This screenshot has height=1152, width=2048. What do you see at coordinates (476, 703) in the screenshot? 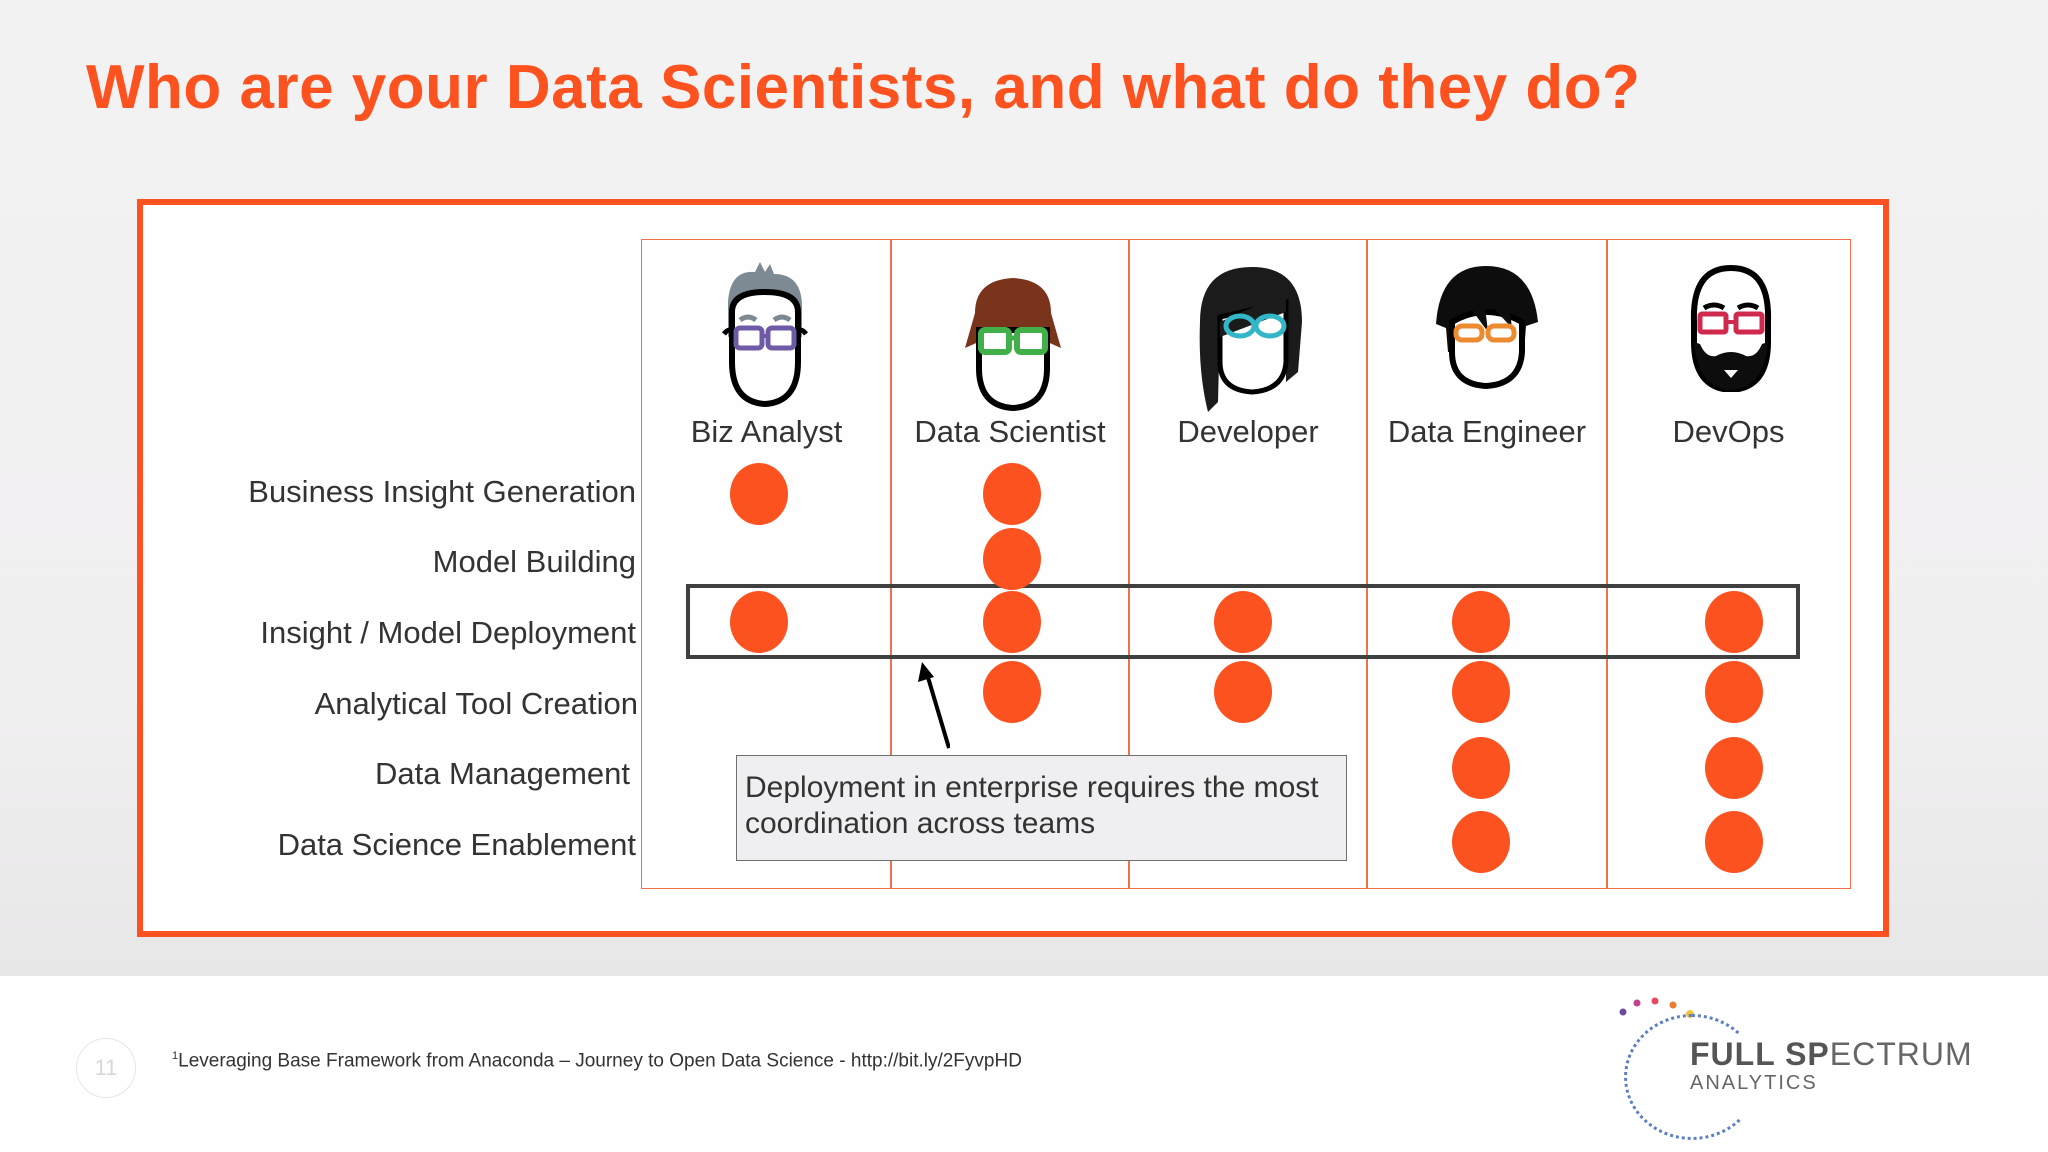
I see `row-label-analytical-tool-creation: Analytical Tool Creation` at bounding box center [476, 703].